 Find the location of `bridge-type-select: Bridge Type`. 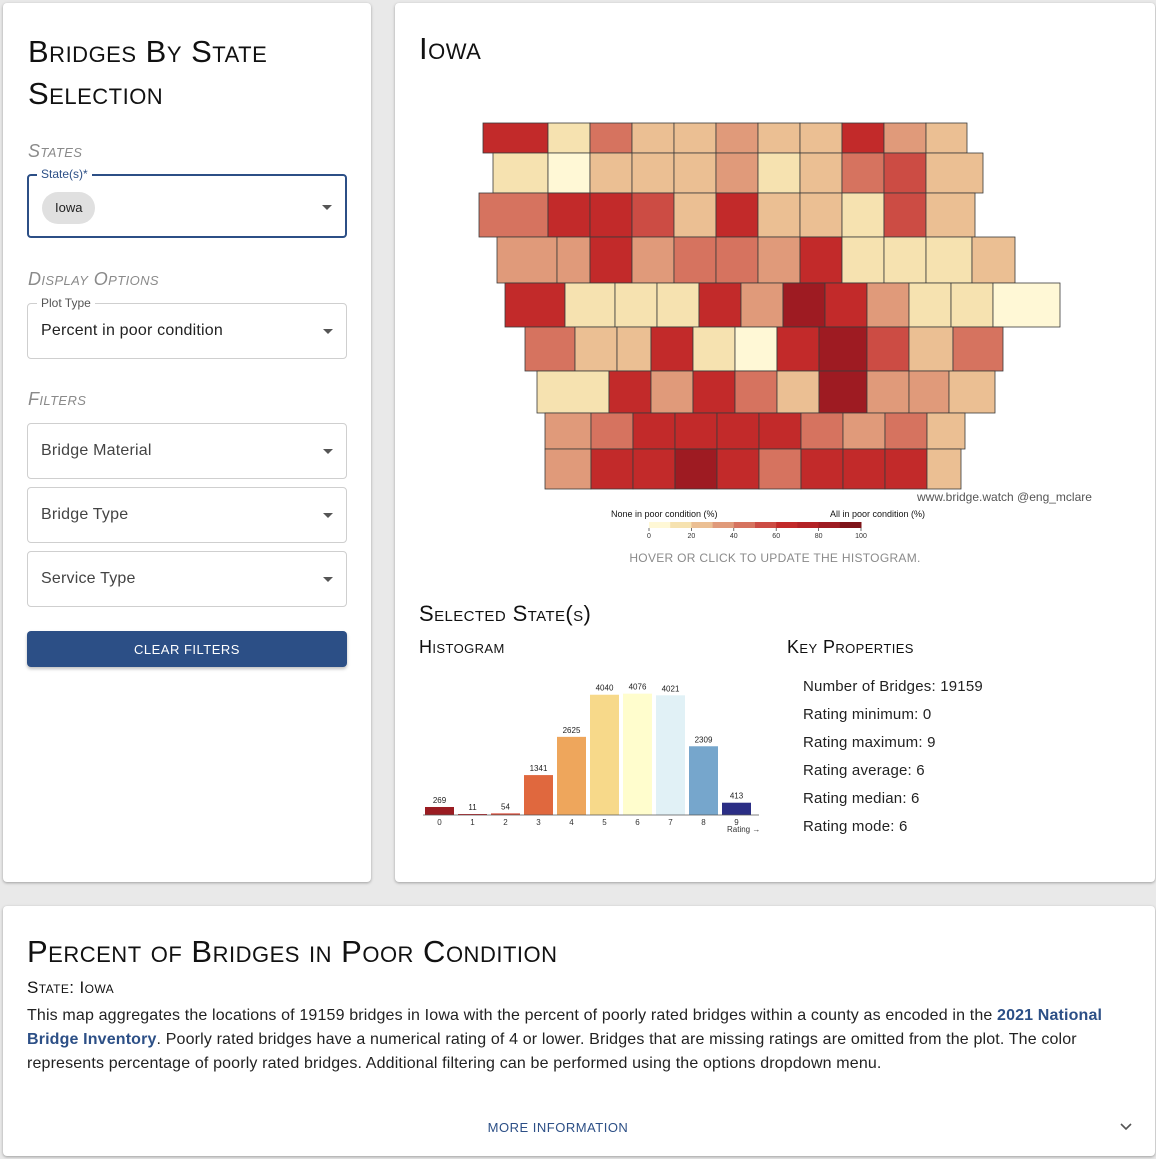

bridge-type-select: Bridge Type is located at coordinates (187, 515).